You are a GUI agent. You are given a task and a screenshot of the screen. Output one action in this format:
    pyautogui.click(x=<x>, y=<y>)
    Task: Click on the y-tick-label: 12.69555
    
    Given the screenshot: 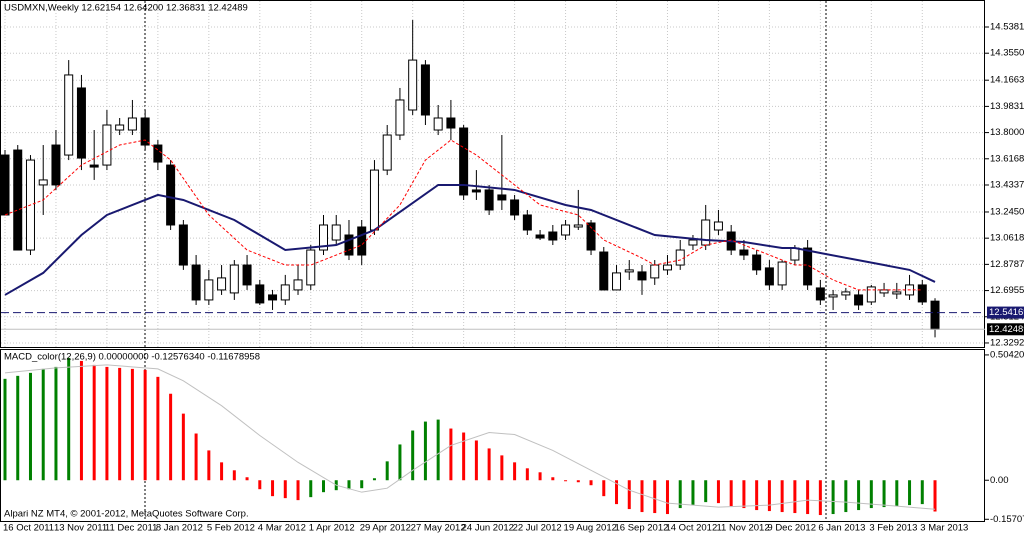 What is the action you would take?
    pyautogui.click(x=1007, y=290)
    